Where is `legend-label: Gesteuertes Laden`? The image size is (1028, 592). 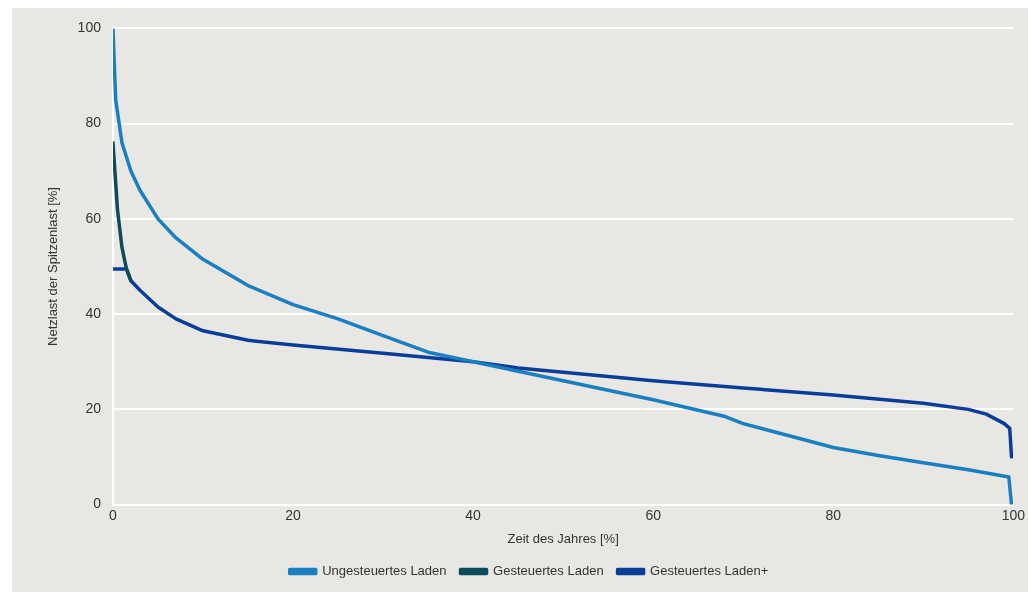
legend-label: Gesteuertes Laden is located at coordinates (548, 571).